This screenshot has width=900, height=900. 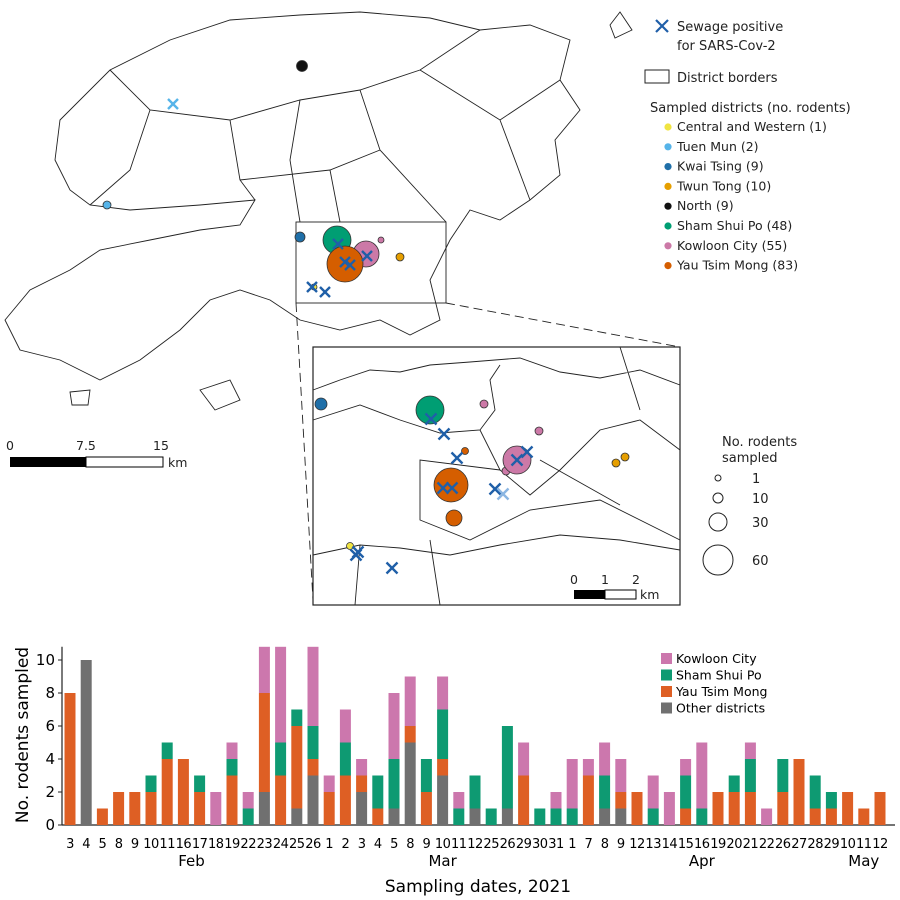 I want to click on x-tick-label: 7, so click(x=589, y=844).